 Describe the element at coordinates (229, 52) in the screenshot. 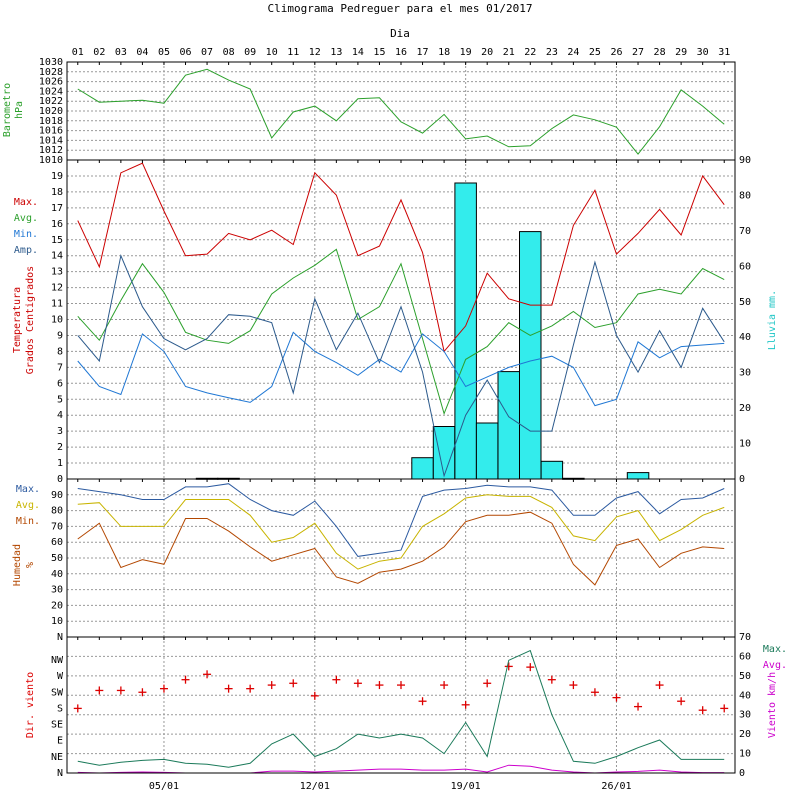

I see `day-label: 08` at that location.